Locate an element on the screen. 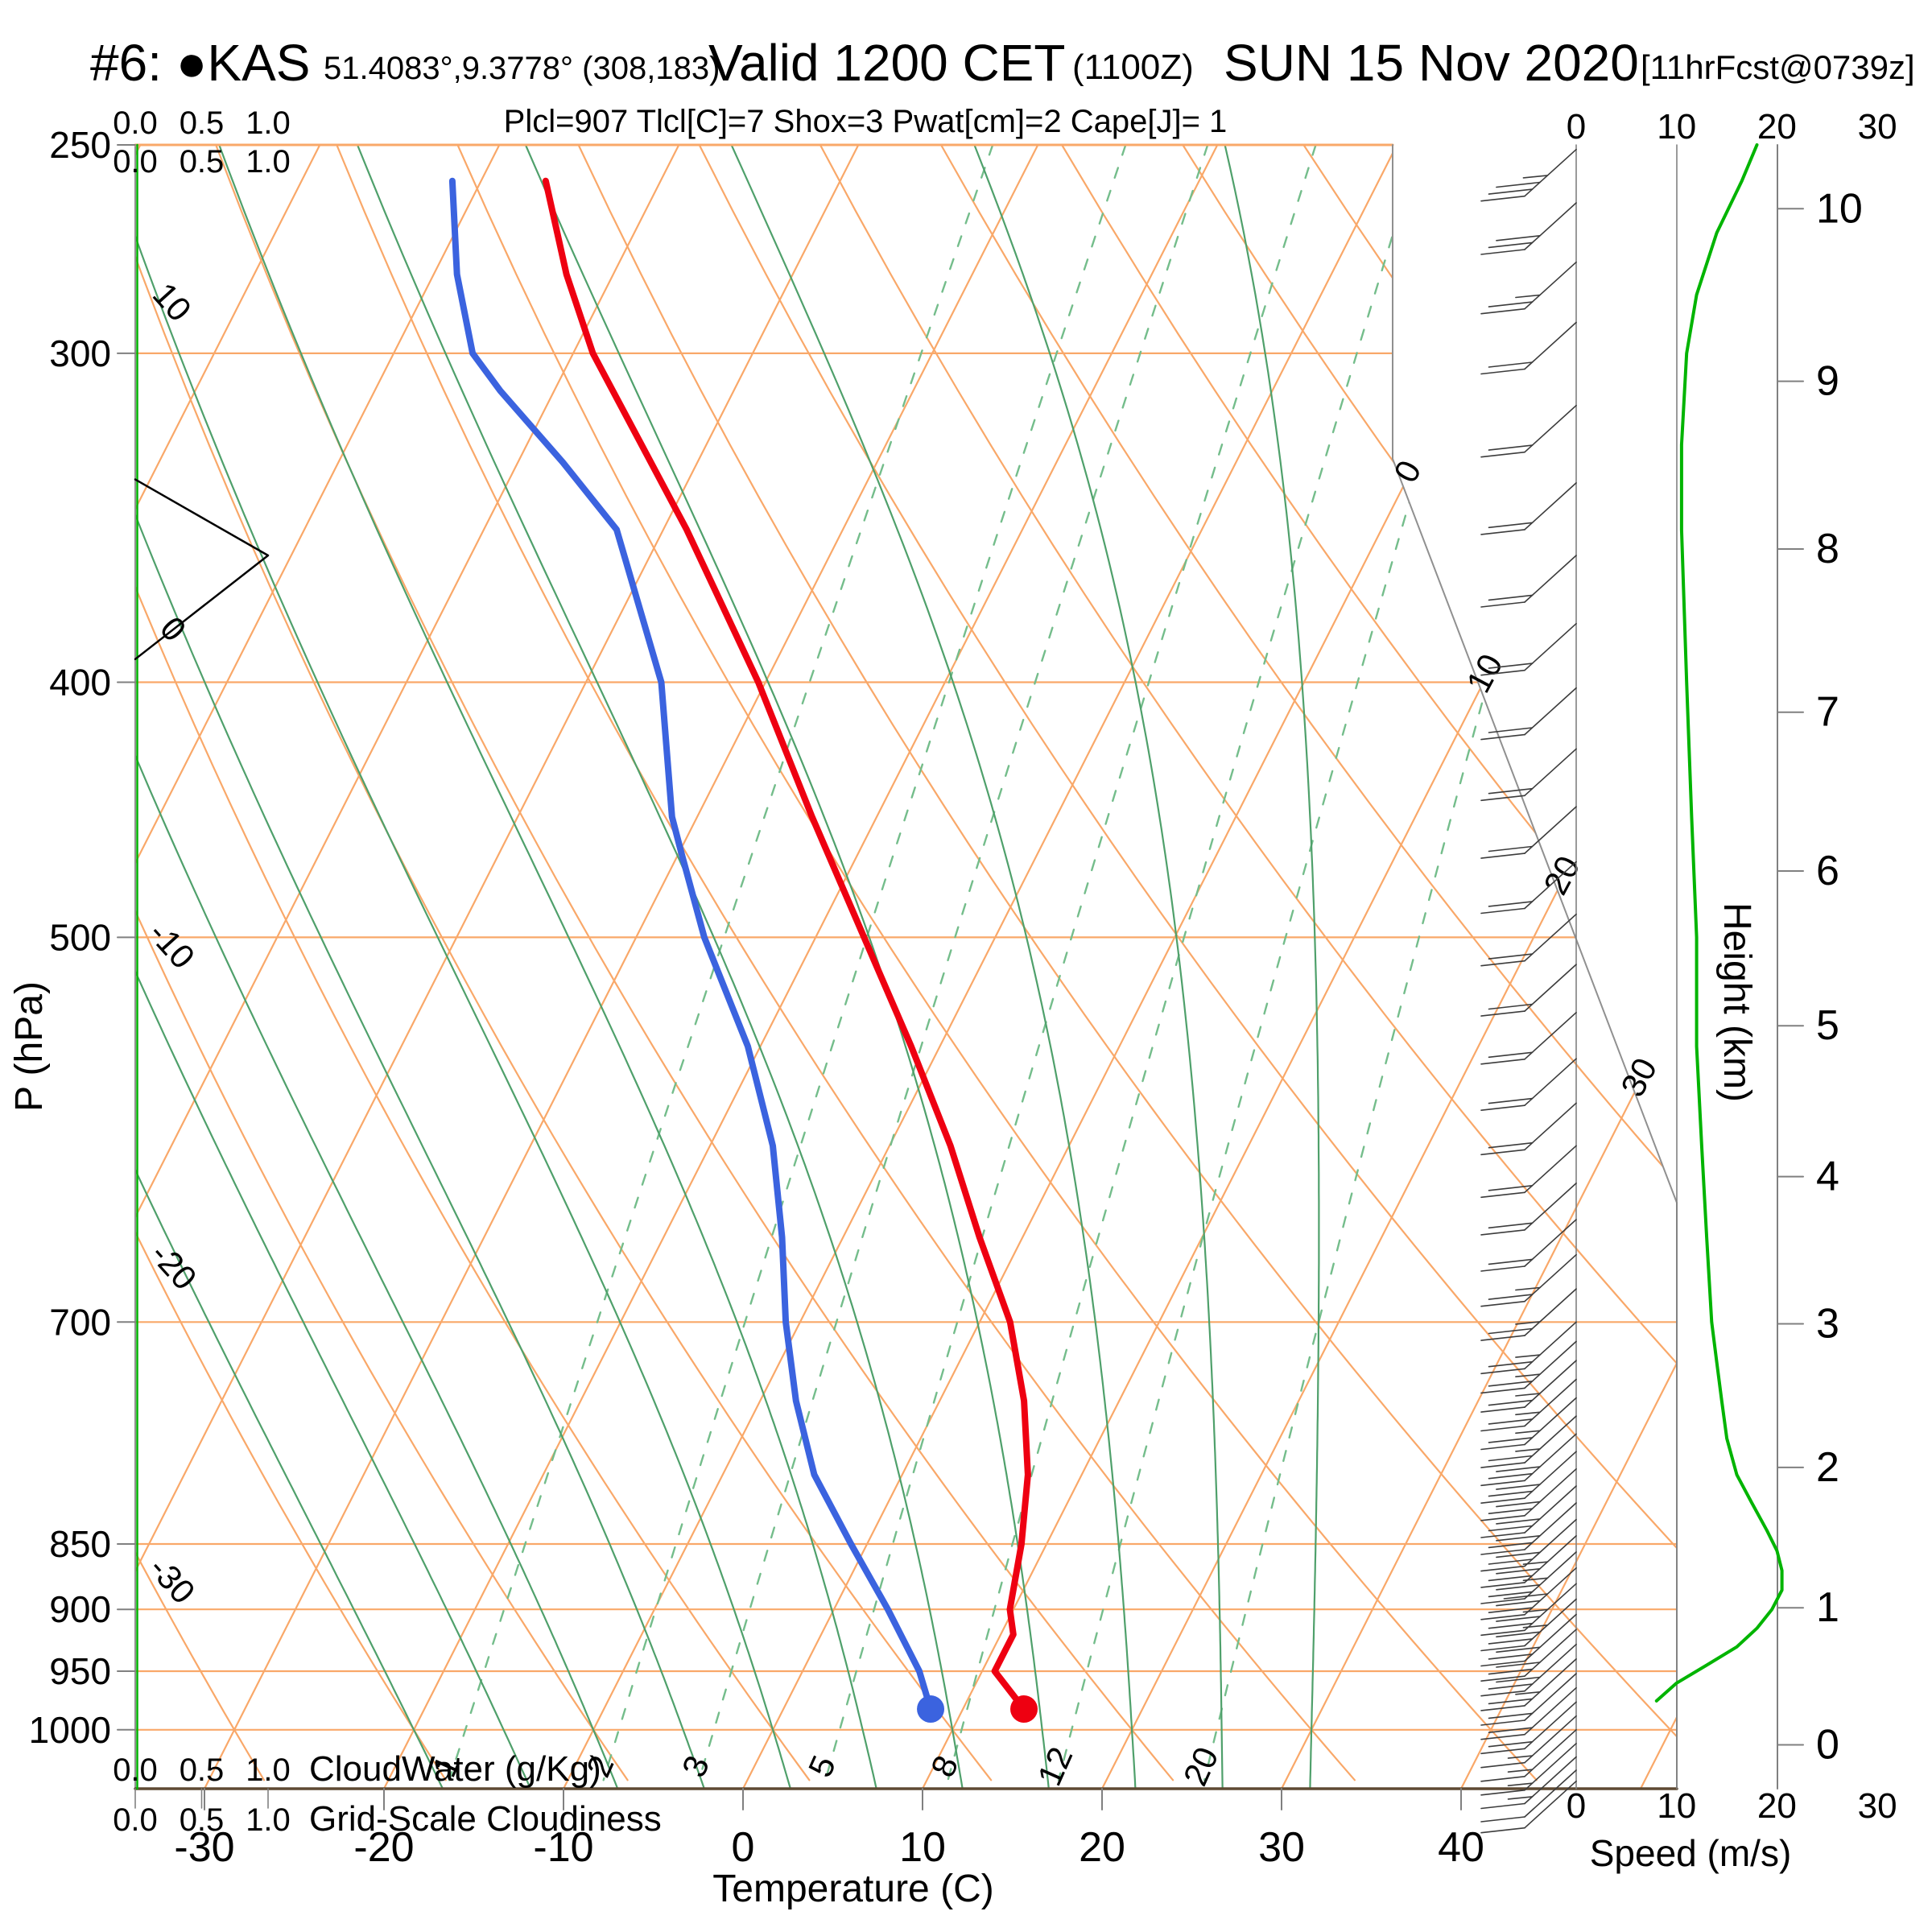  title-station-id: #6: ●KAS is located at coordinates (200, 63).